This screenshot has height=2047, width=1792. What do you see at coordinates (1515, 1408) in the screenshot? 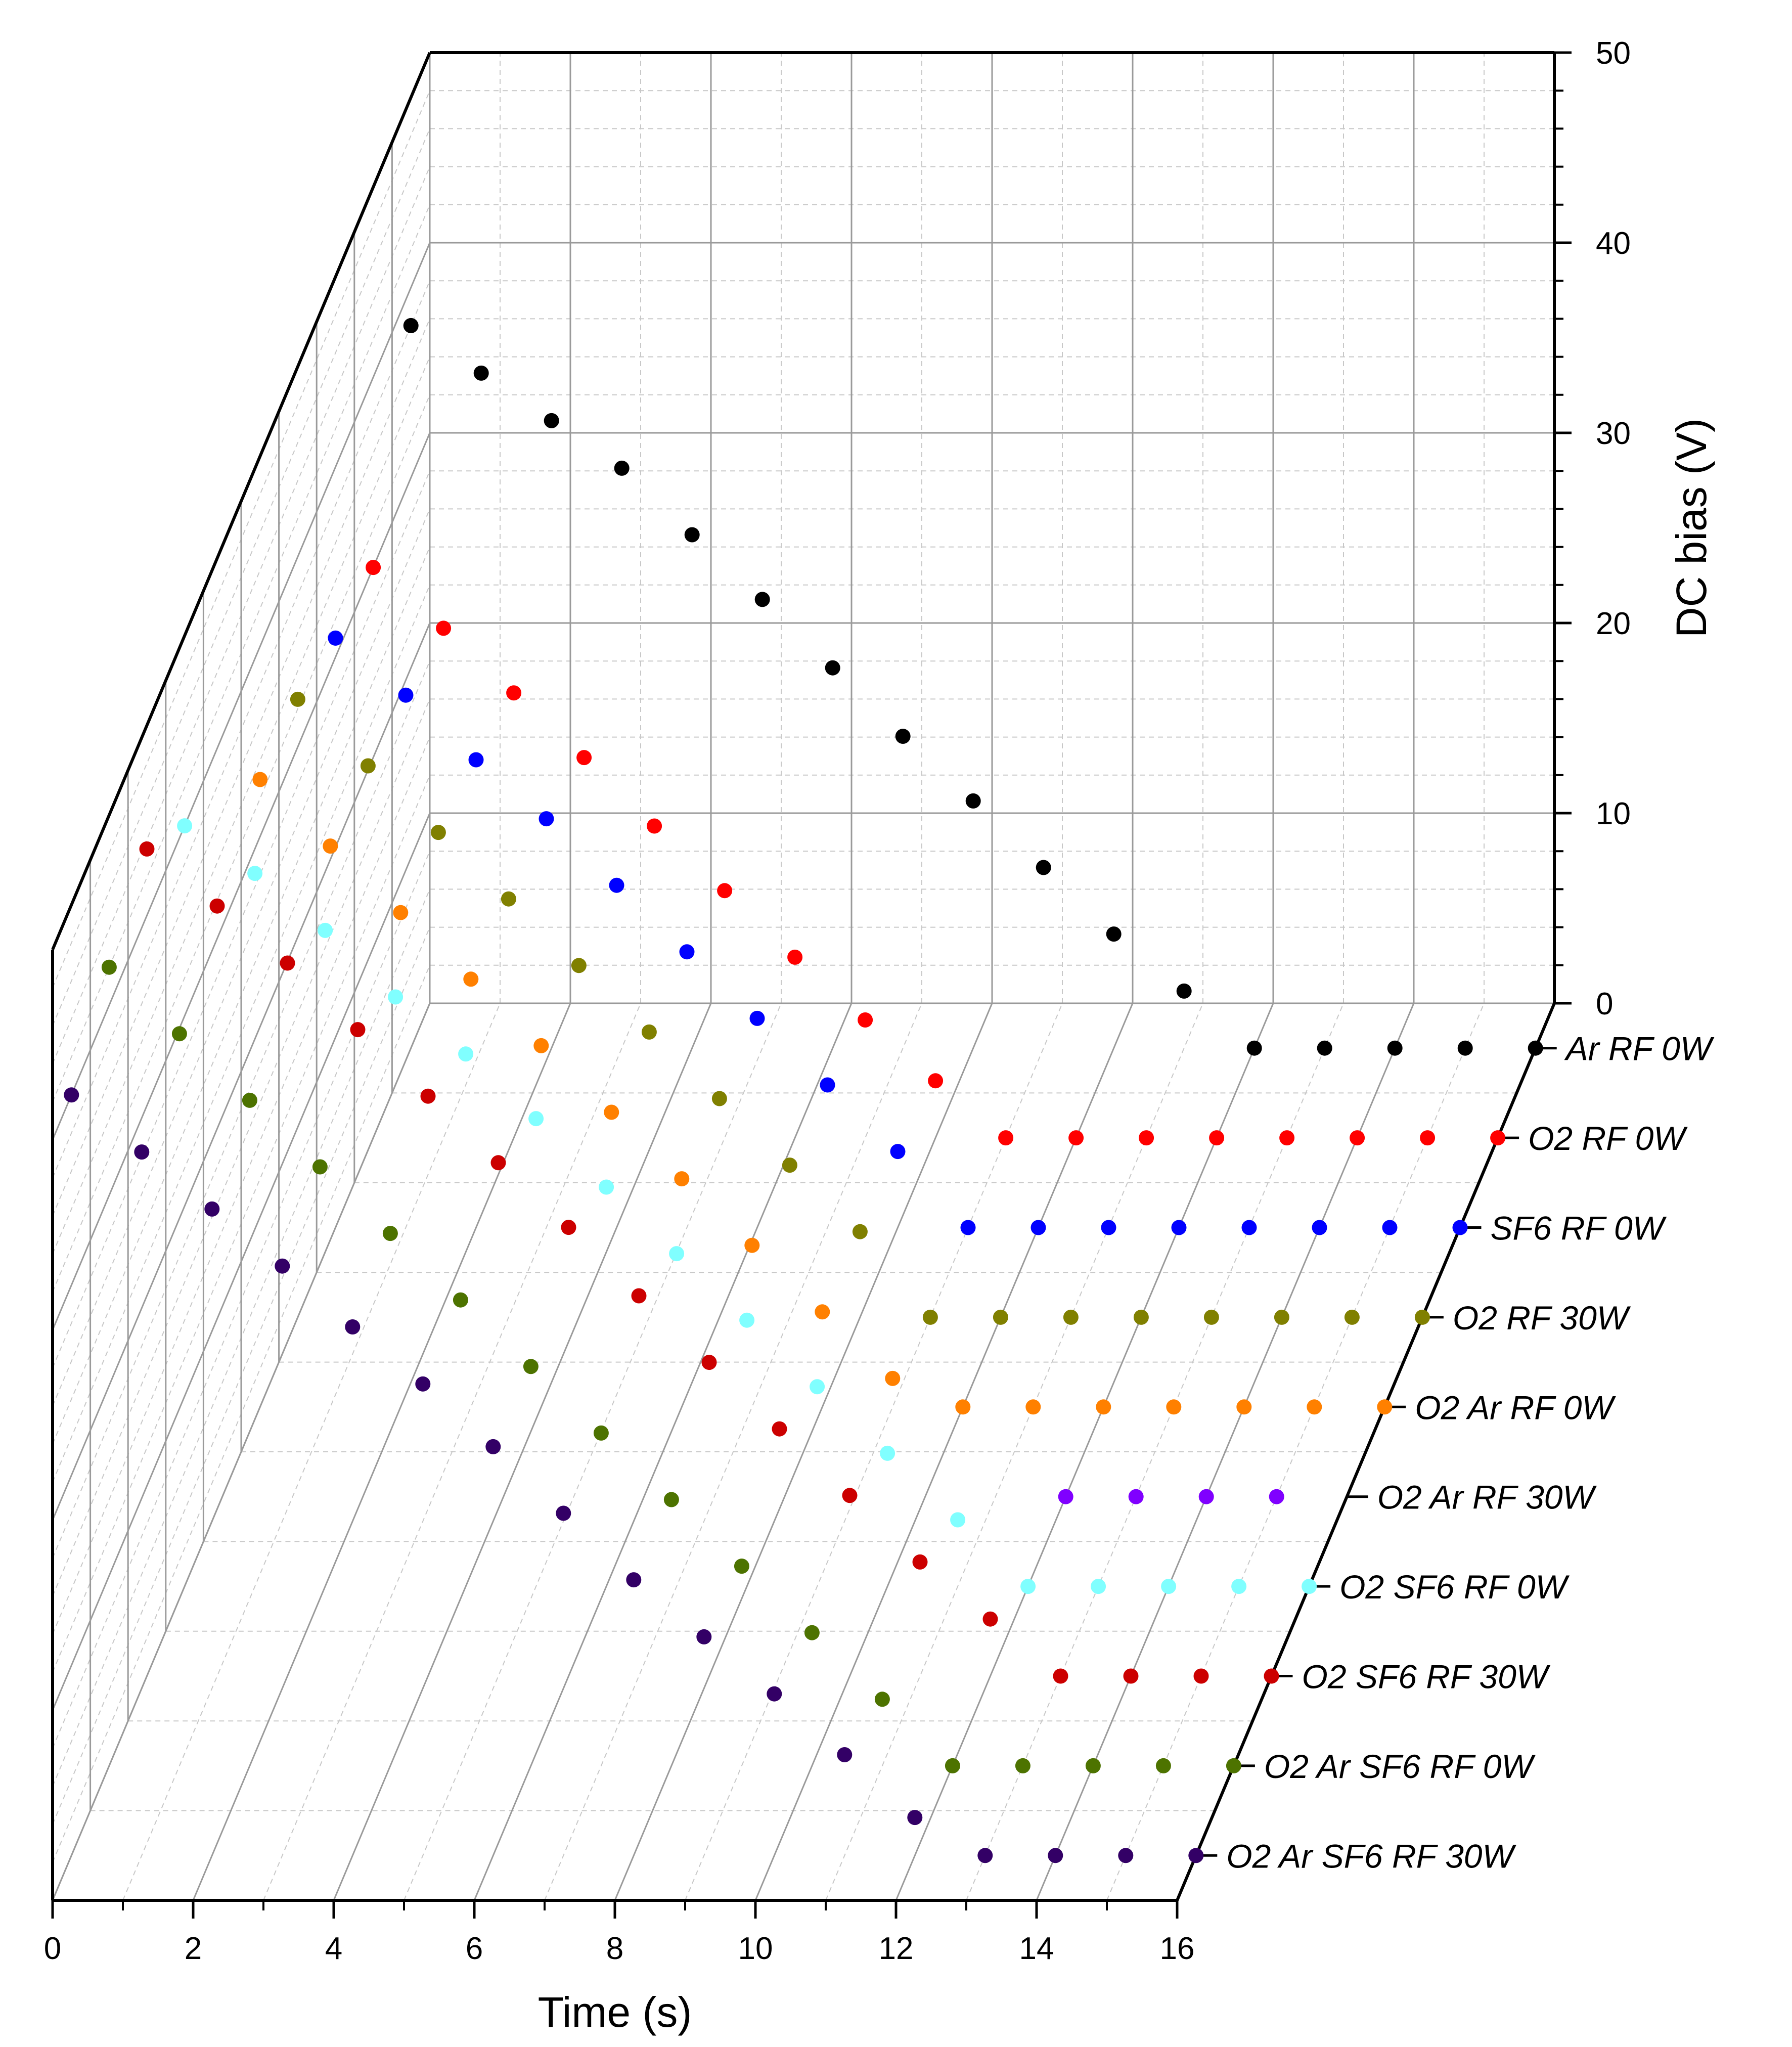
I see `category-label: O2 Ar RF 0W` at bounding box center [1515, 1408].